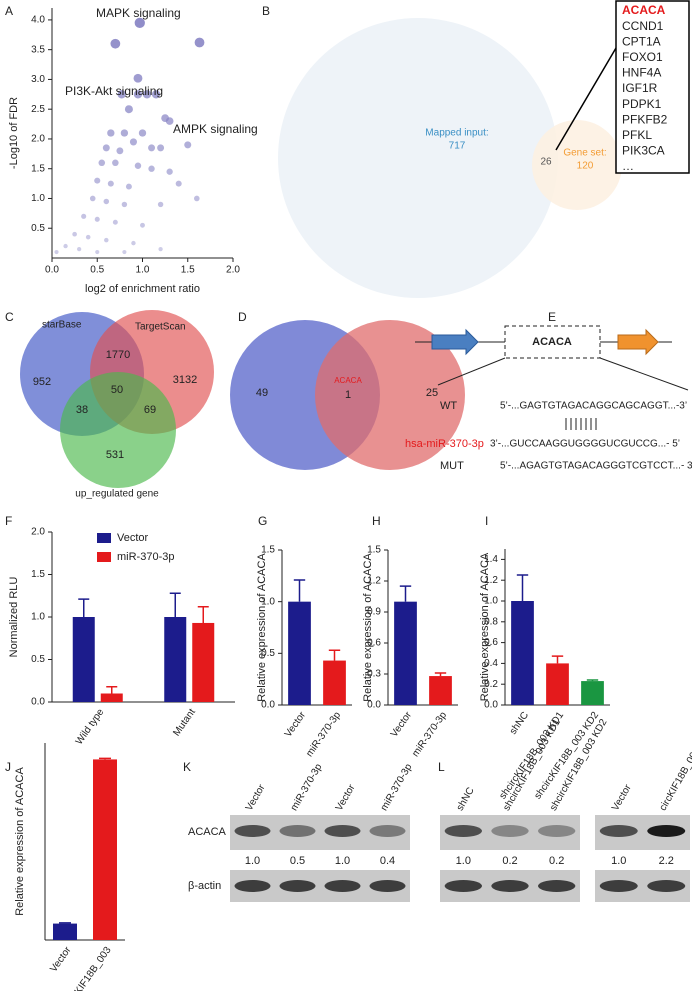 The height and width of the screenshot is (991, 692). Describe the element at coordinates (429, 734) in the screenshot. I see `x-tick-label: miR-370-3p` at that location.